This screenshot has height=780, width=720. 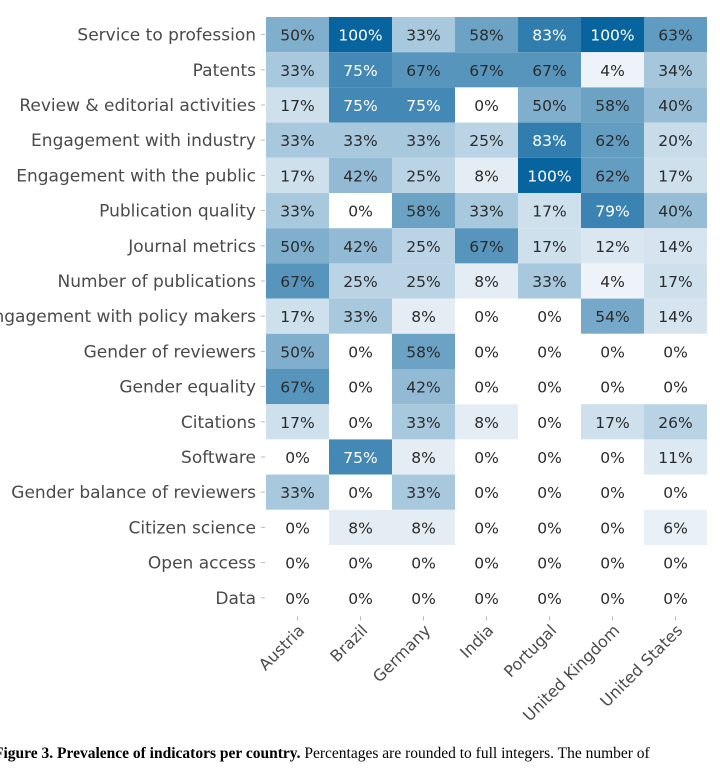 I want to click on cell-value-label: 100%, so click(x=549, y=176).